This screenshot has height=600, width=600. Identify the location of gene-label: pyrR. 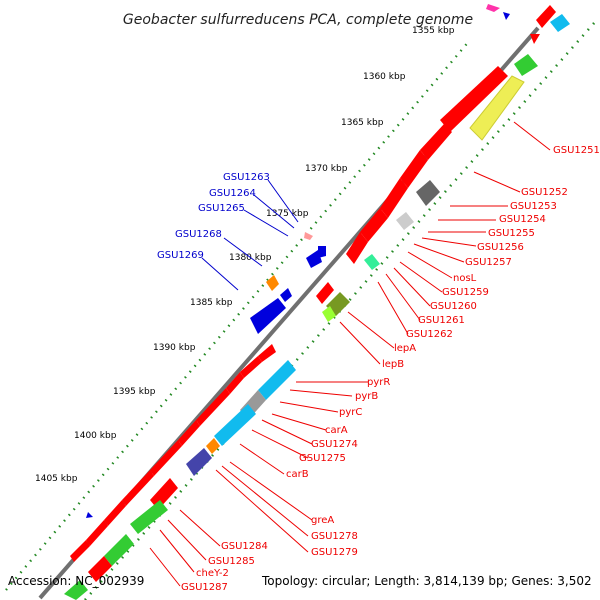
(378, 382).